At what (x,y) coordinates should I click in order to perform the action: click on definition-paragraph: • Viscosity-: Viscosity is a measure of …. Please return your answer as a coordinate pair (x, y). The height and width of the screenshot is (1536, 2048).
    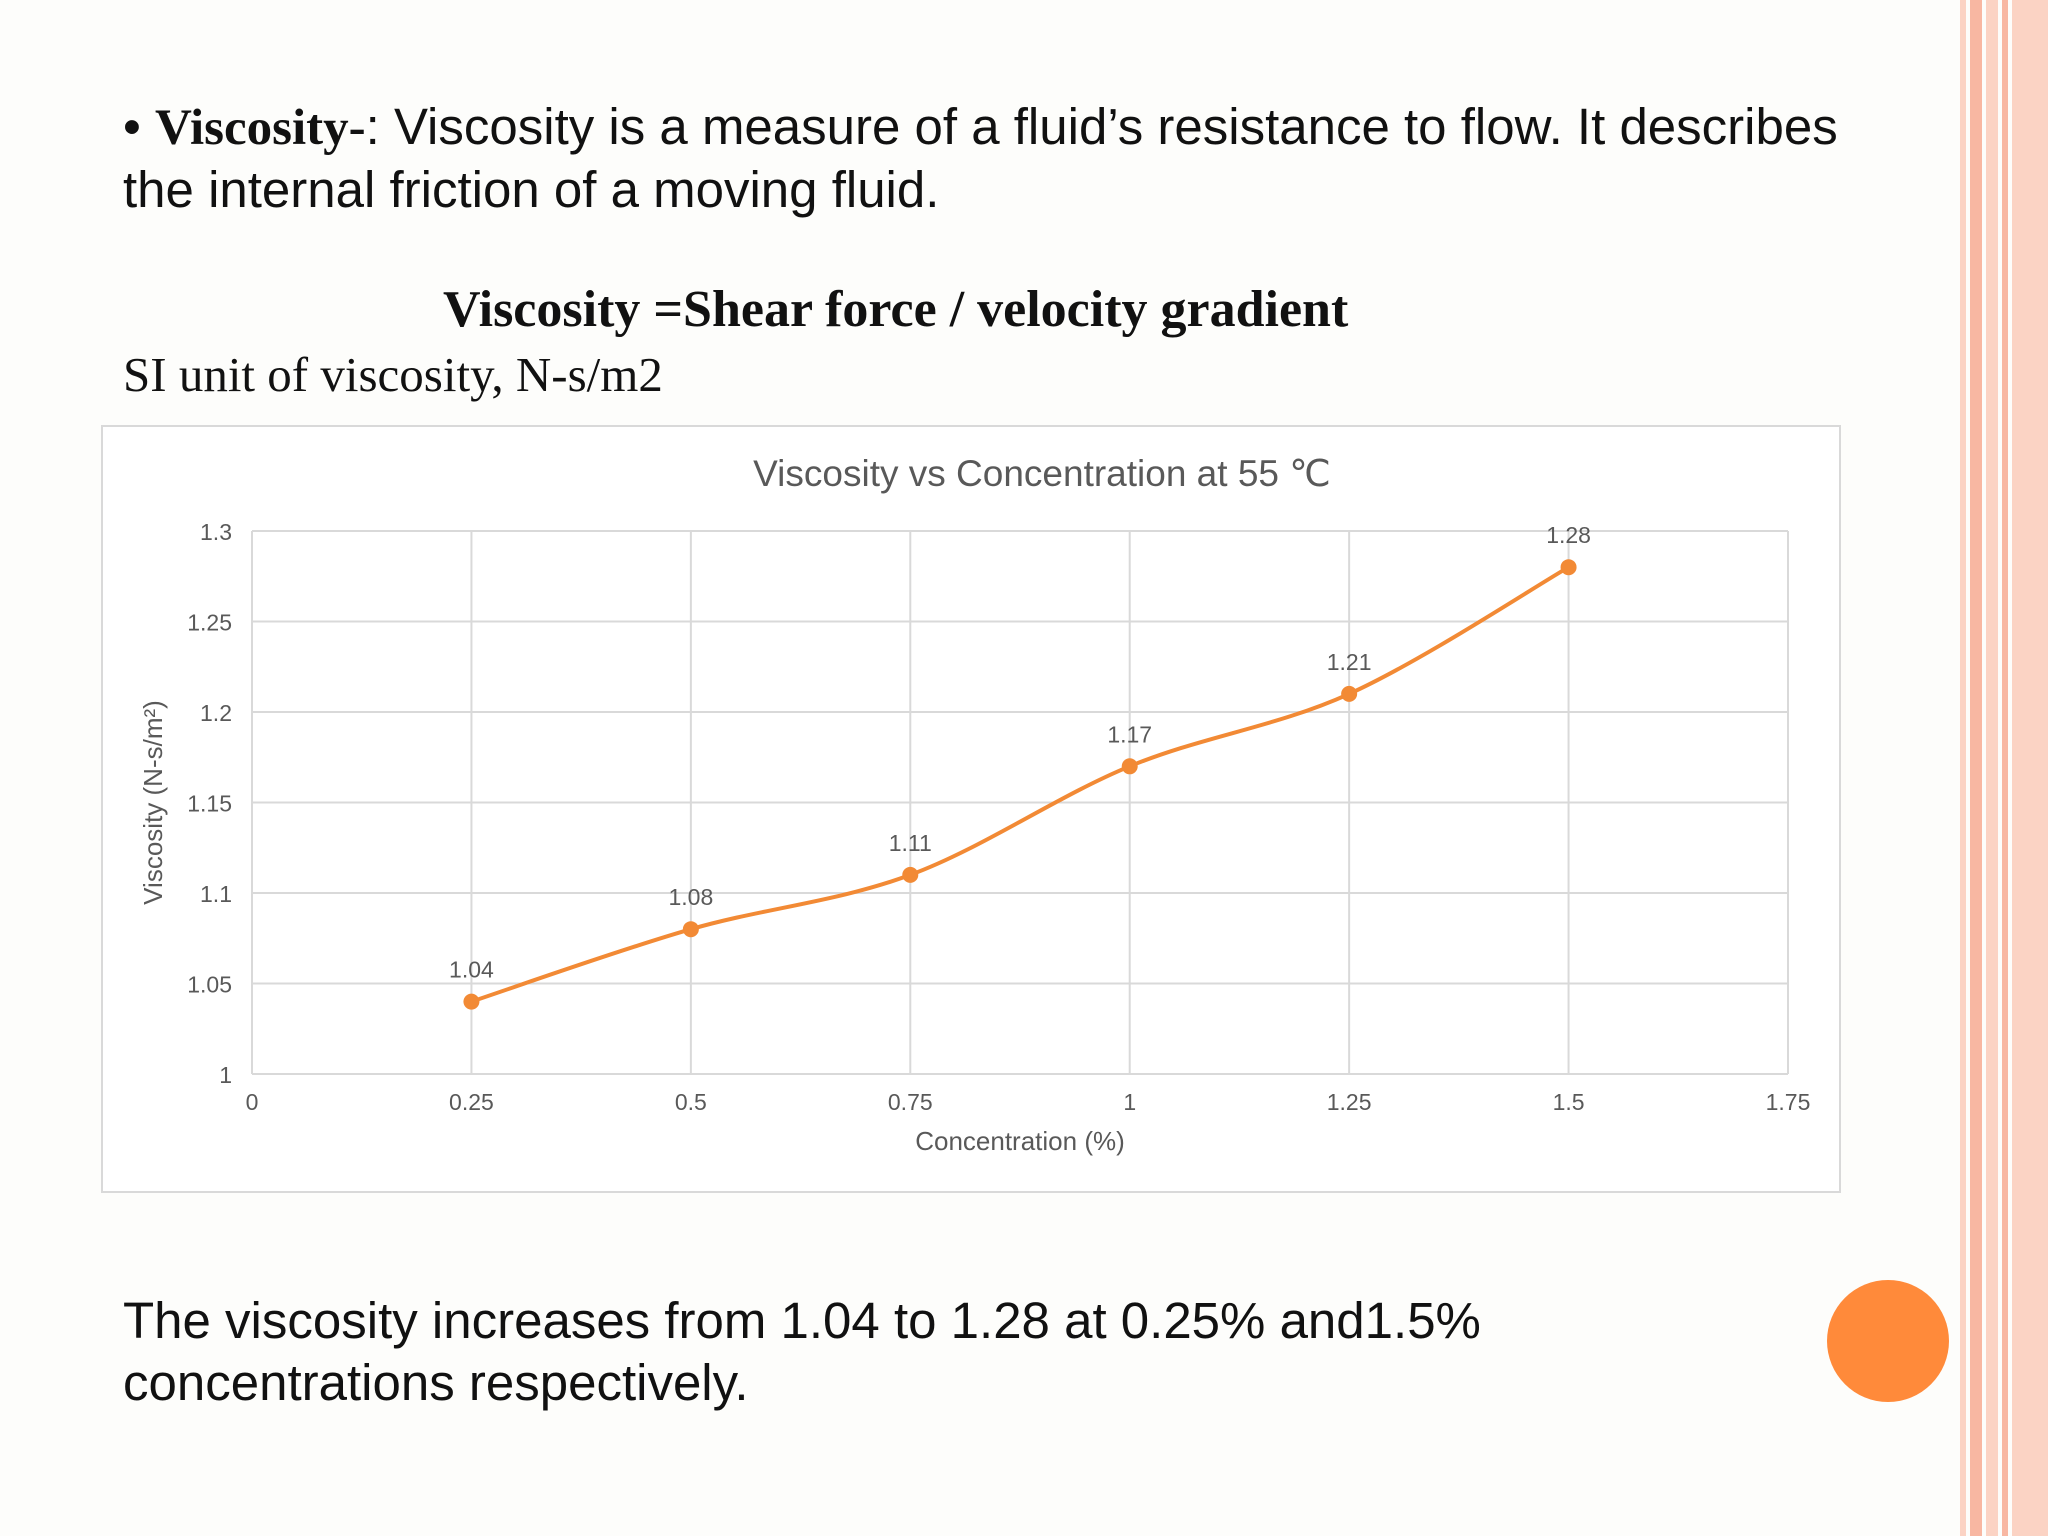
    Looking at the image, I should click on (1003, 158).